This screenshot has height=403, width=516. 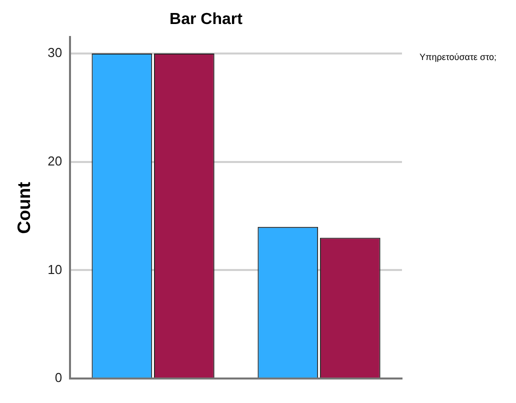 I want to click on y-tick-label: 0, so click(x=58, y=378).